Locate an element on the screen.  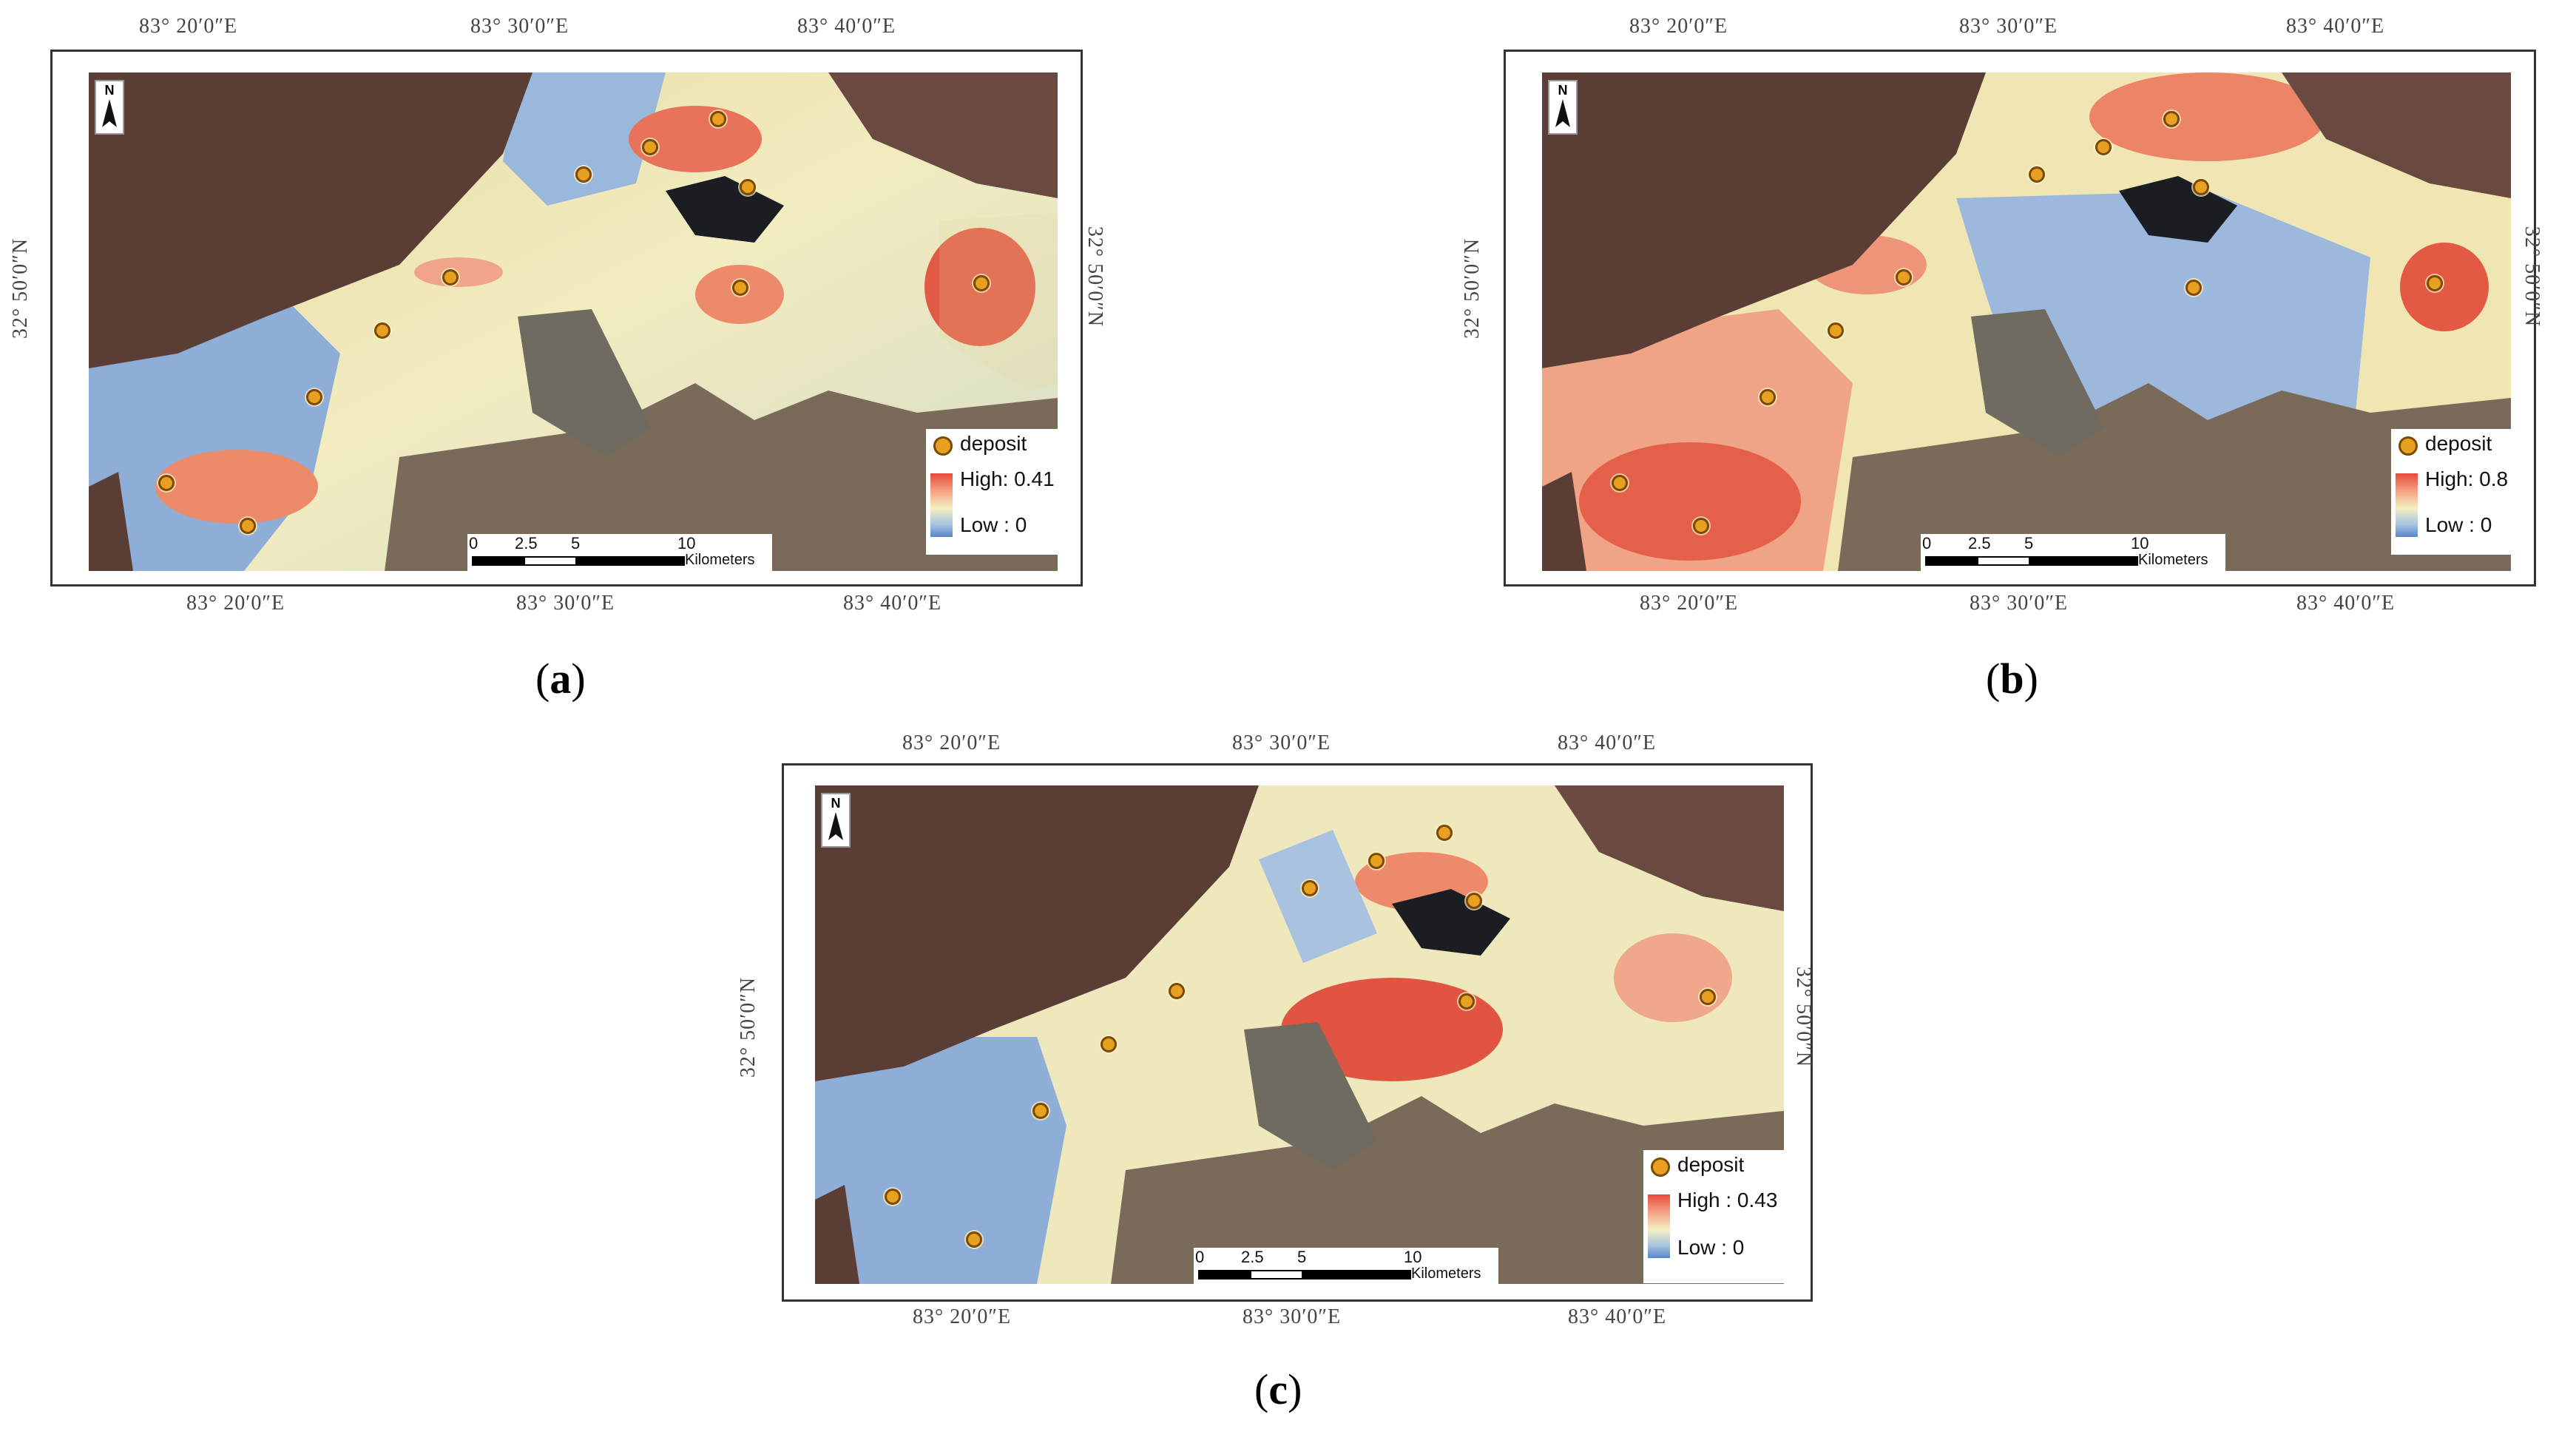
caption-b: (b) is located at coordinates (2012, 679).